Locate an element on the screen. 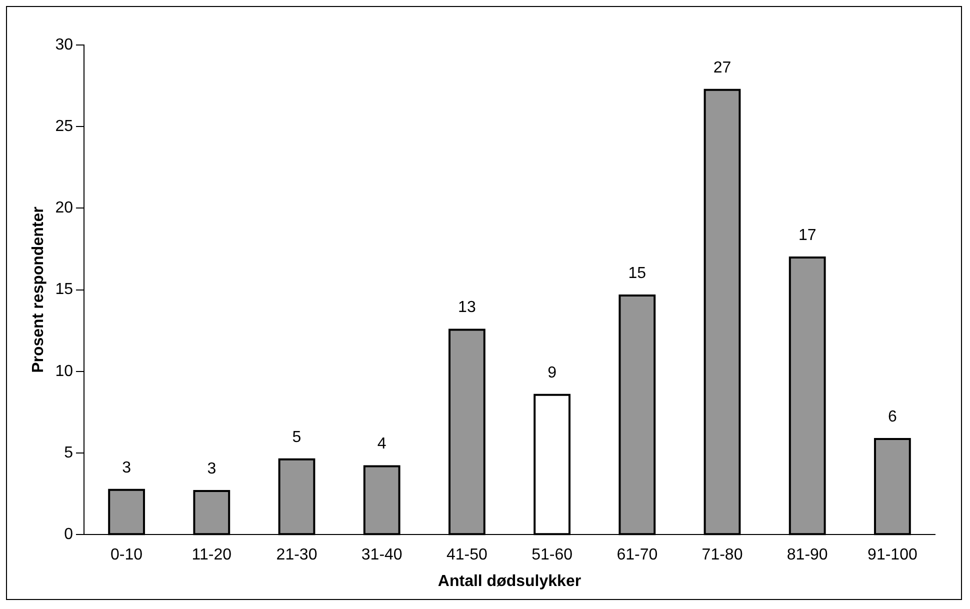  y-tick-label: 10 is located at coordinates (64, 371).